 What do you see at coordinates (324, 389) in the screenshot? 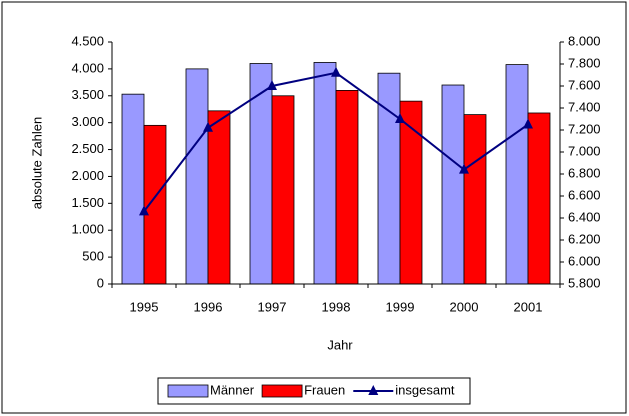
I see `legend-label: Frauen` at bounding box center [324, 389].